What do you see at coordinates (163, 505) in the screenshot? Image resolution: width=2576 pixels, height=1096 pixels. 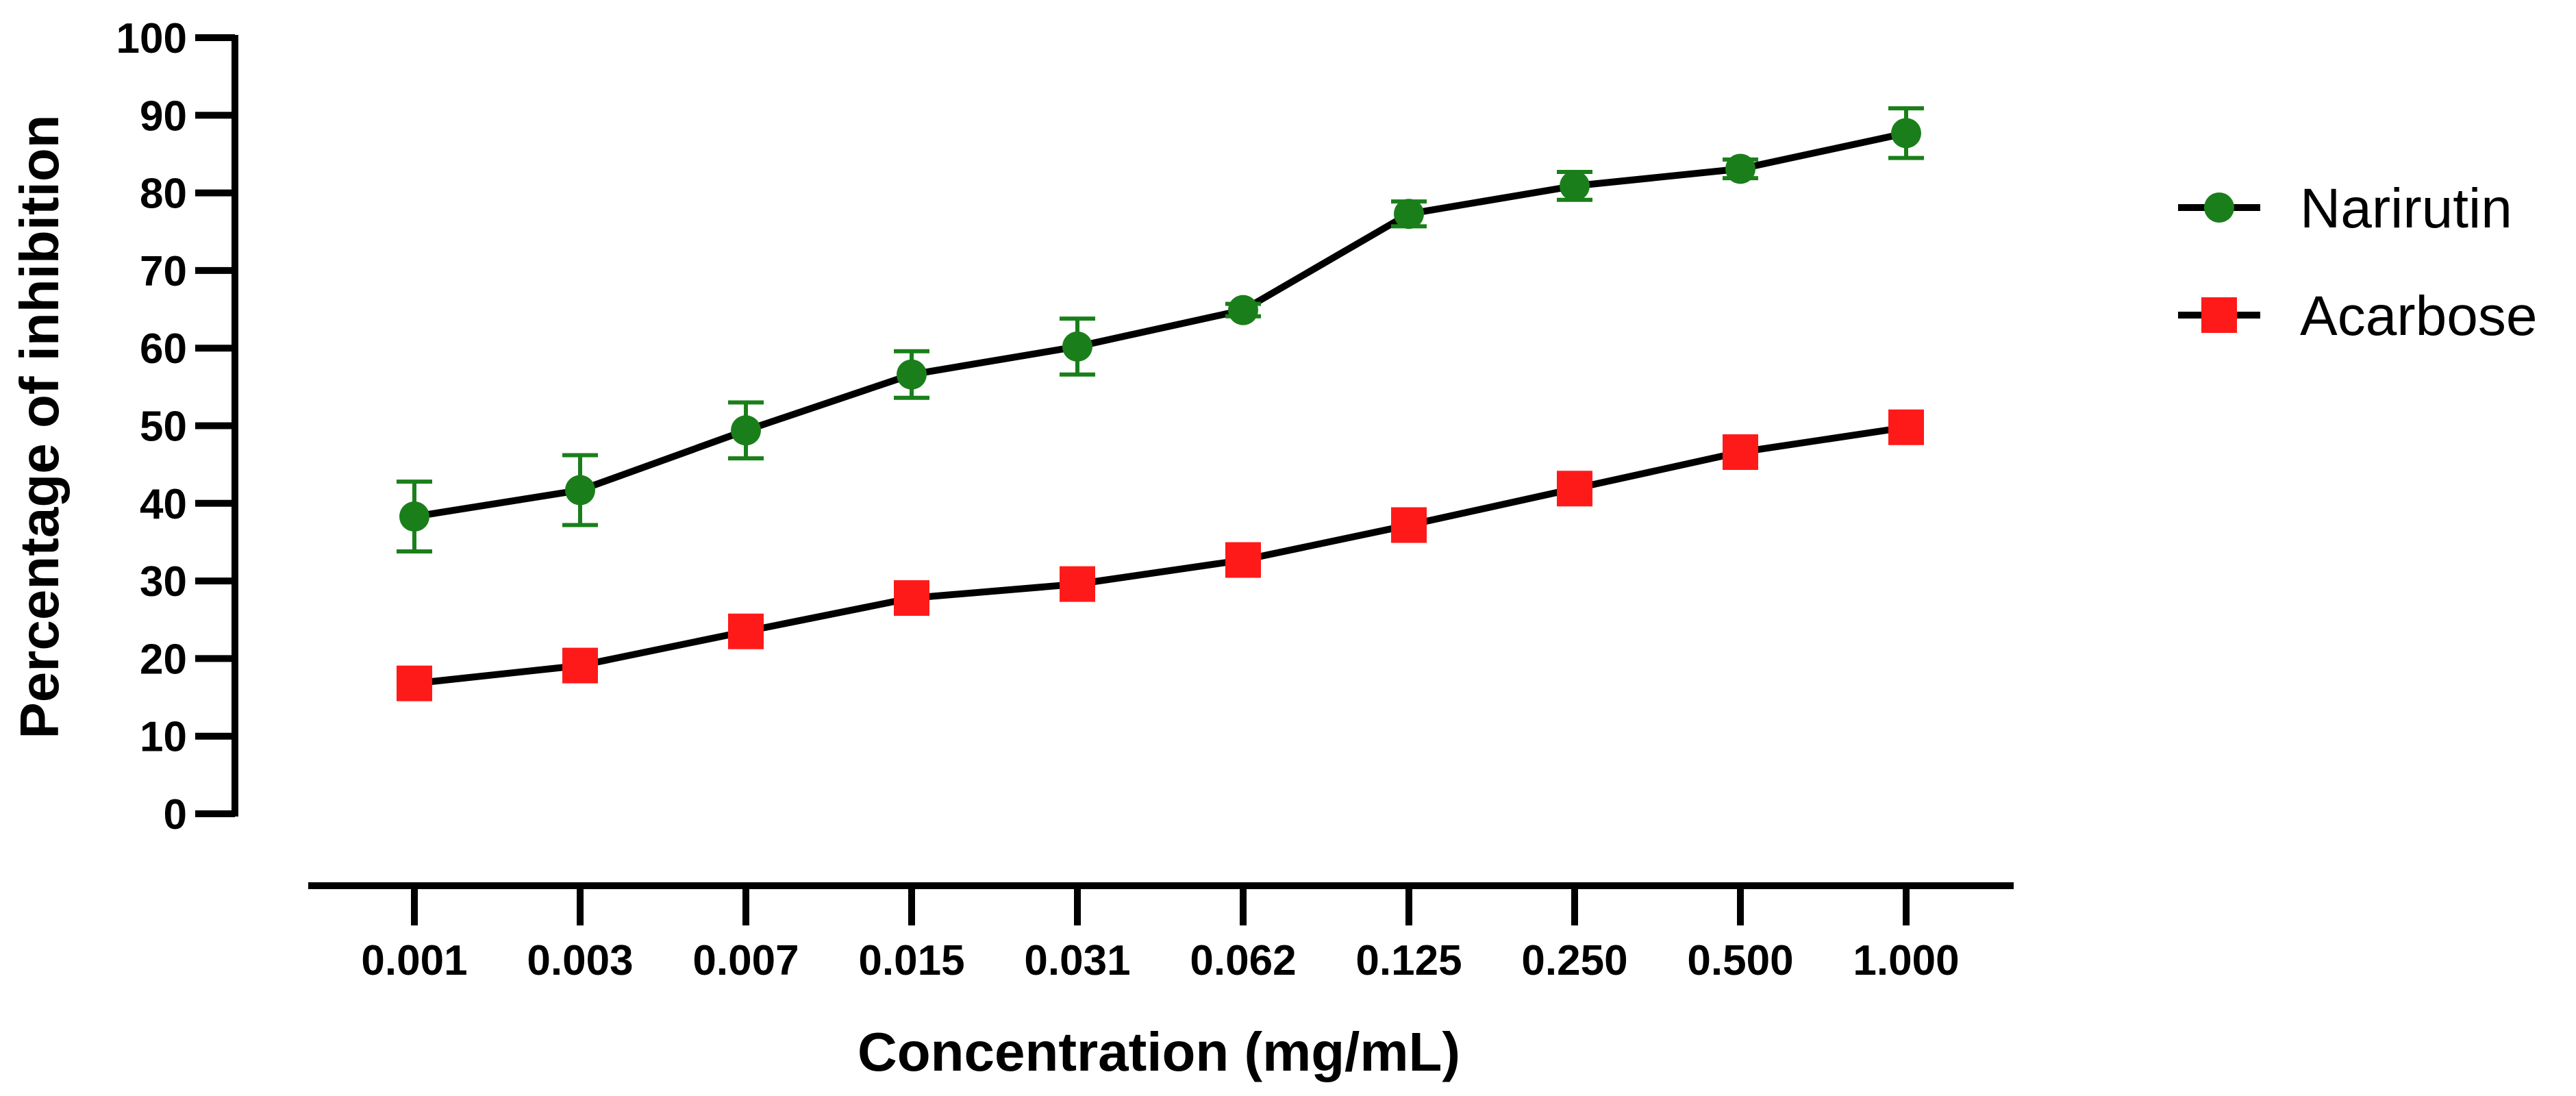 I see `y-tick-label: 40` at bounding box center [163, 505].